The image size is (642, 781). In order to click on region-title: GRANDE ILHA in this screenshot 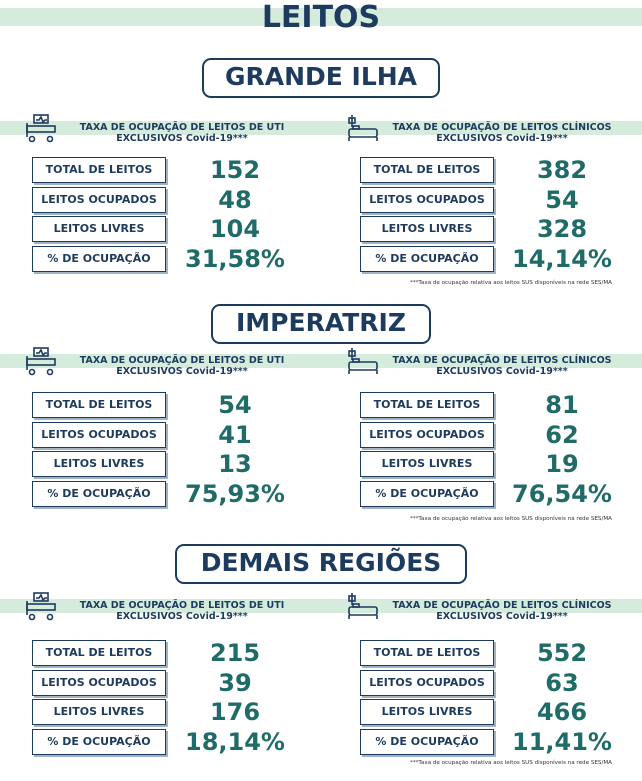, I will do `click(321, 78)`.